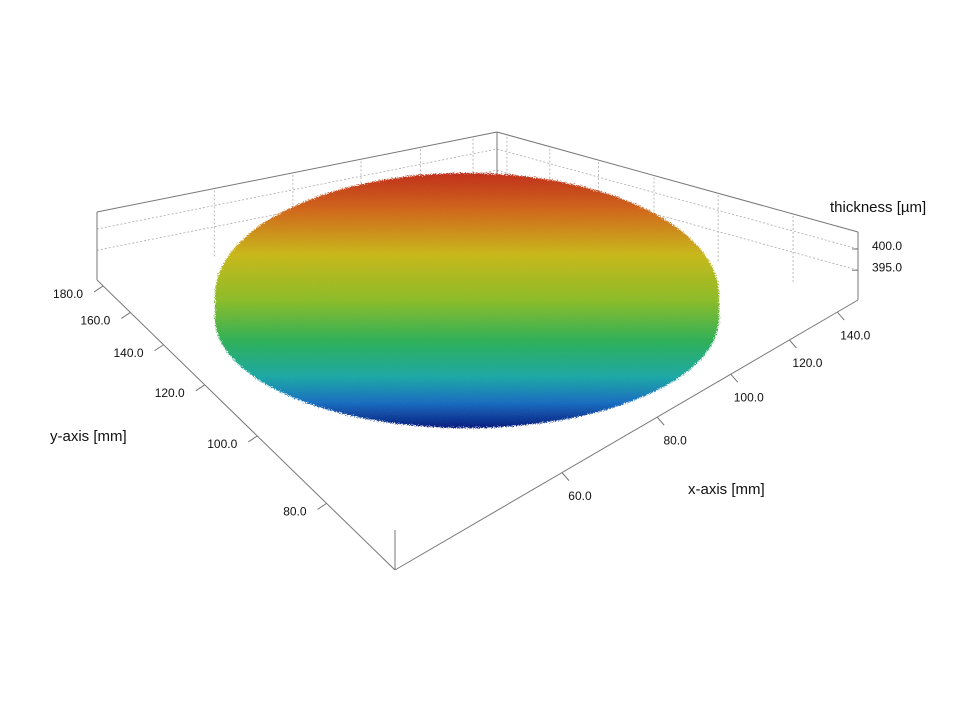 The width and height of the screenshot is (960, 720). What do you see at coordinates (749, 397) in the screenshot?
I see `x-tick-label: 100.0` at bounding box center [749, 397].